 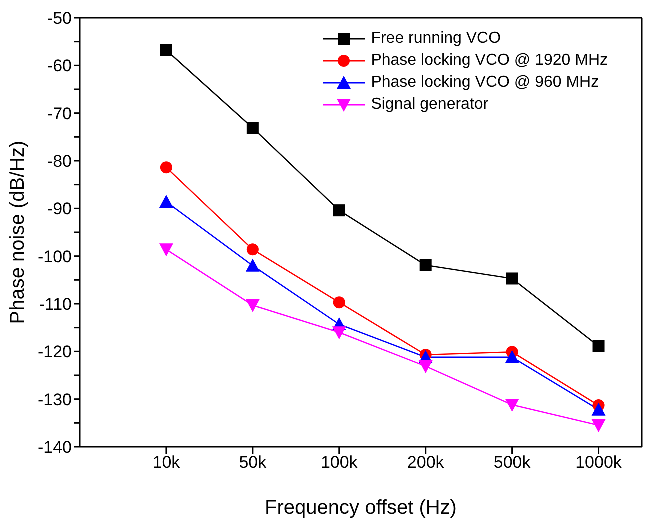 What do you see at coordinates (55, 400) in the screenshot?
I see `y-tick-label: -130` at bounding box center [55, 400].